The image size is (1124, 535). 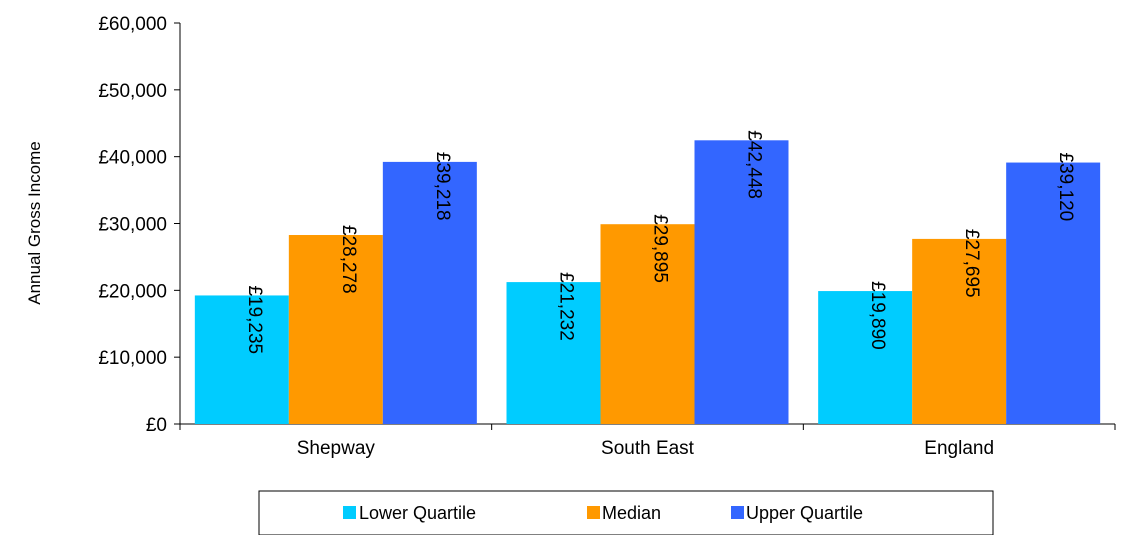 I want to click on legend-box, so click(x=626, y=512).